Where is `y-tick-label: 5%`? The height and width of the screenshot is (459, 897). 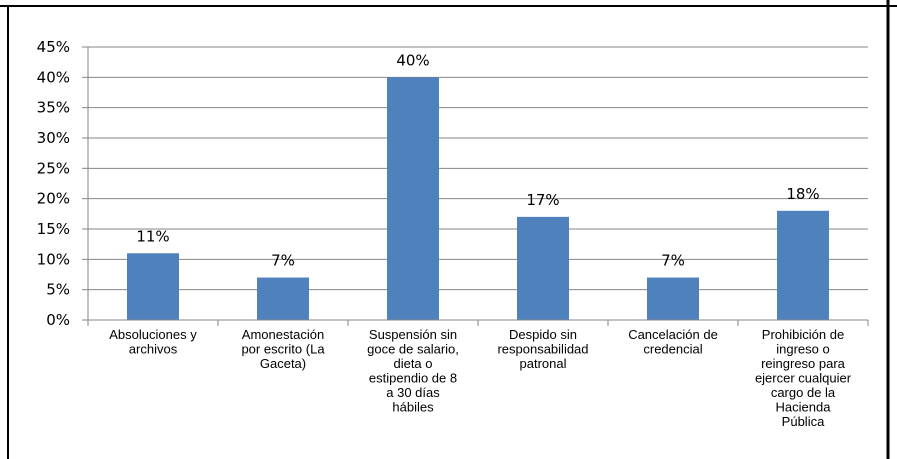 y-tick-label: 5% is located at coordinates (58, 290).